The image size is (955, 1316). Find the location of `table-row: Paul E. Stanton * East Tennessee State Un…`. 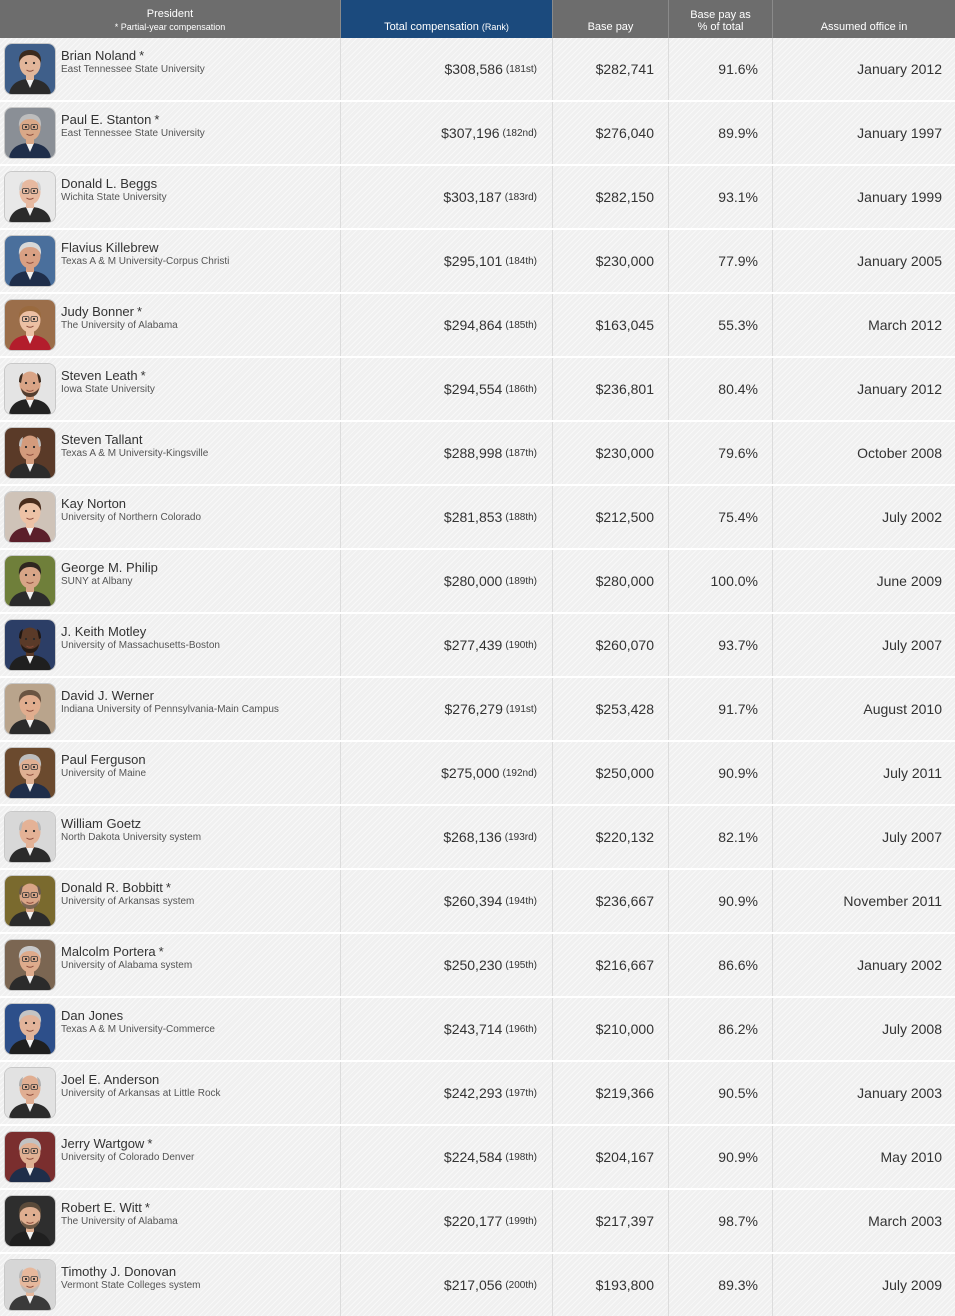

table-row: Paul E. Stanton * East Tennessee State Un… is located at coordinates (477, 133).